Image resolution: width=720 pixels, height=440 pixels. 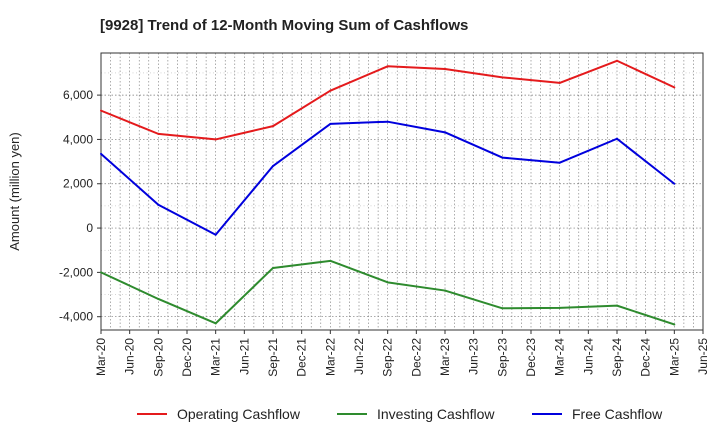 I want to click on x-tick-label: Sep-24, so click(x=617, y=357).